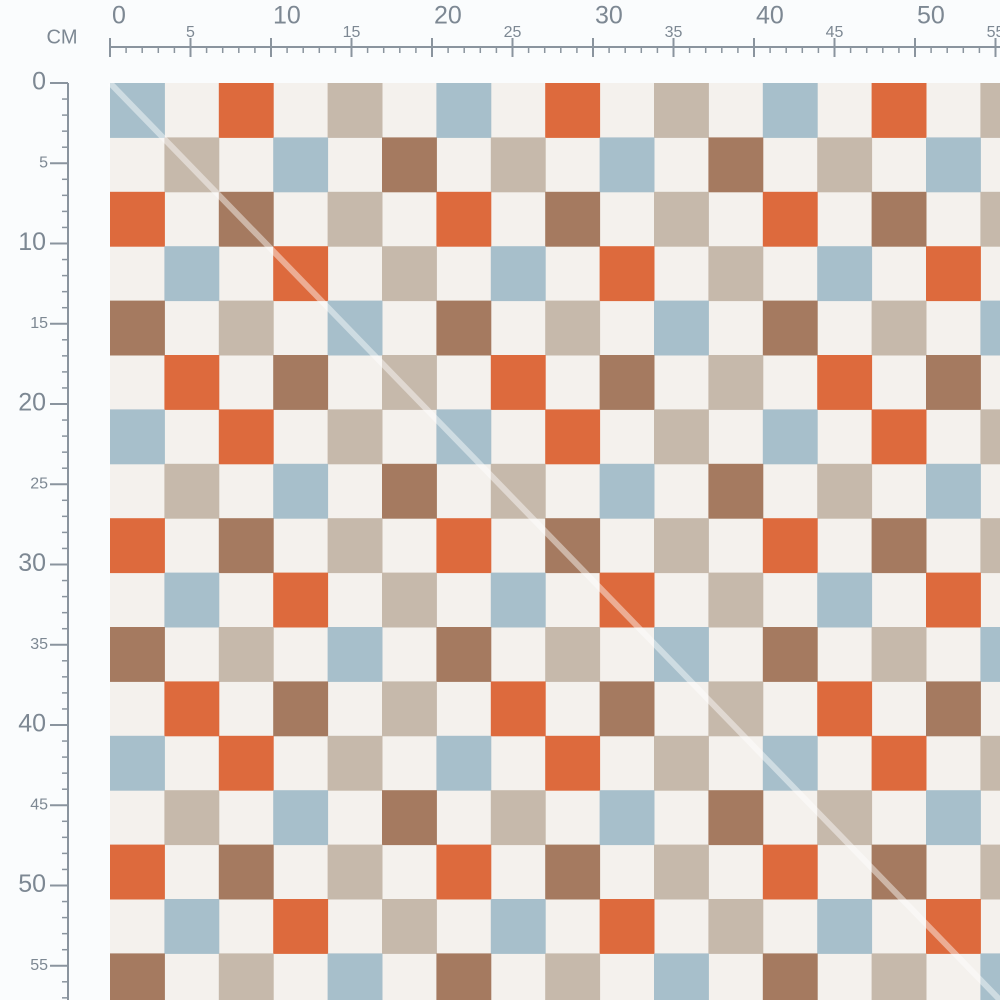 The height and width of the screenshot is (1000, 1000). I want to click on unit-label: CM, so click(61, 37).